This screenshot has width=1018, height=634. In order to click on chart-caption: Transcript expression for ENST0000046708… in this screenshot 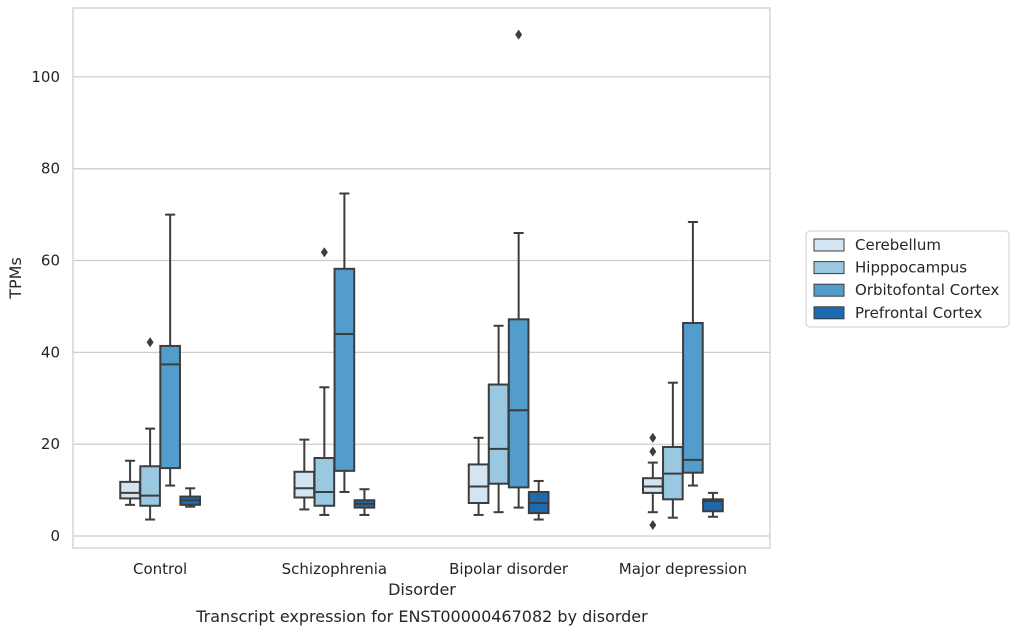, I will do `click(421, 616)`.